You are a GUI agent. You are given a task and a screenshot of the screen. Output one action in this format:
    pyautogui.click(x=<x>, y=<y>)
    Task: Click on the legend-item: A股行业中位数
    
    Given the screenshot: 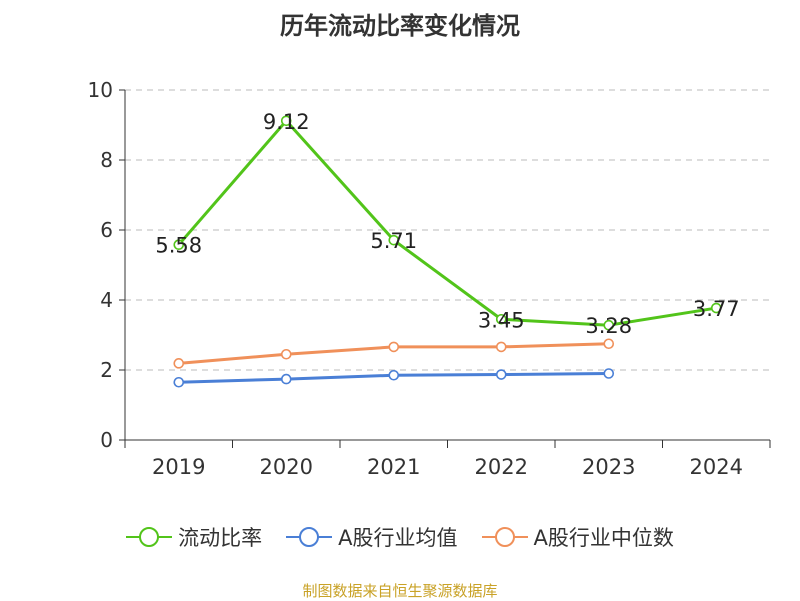 What is the action you would take?
    pyautogui.click(x=577, y=537)
    